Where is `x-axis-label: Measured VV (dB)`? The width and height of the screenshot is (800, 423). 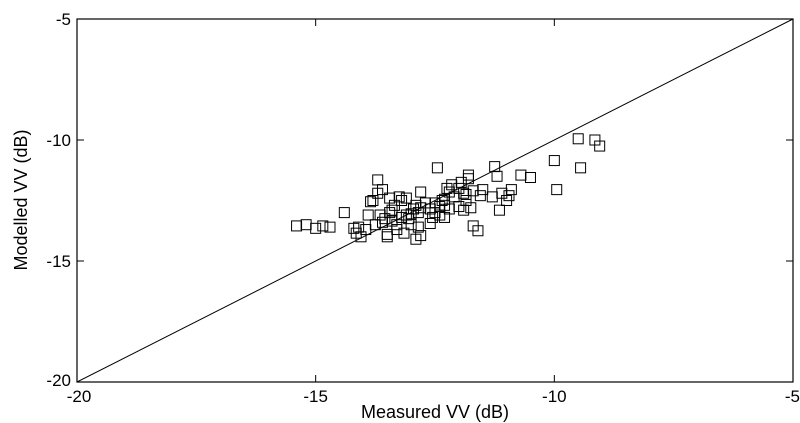
x-axis-label: Measured VV (dB) is located at coordinates (435, 412).